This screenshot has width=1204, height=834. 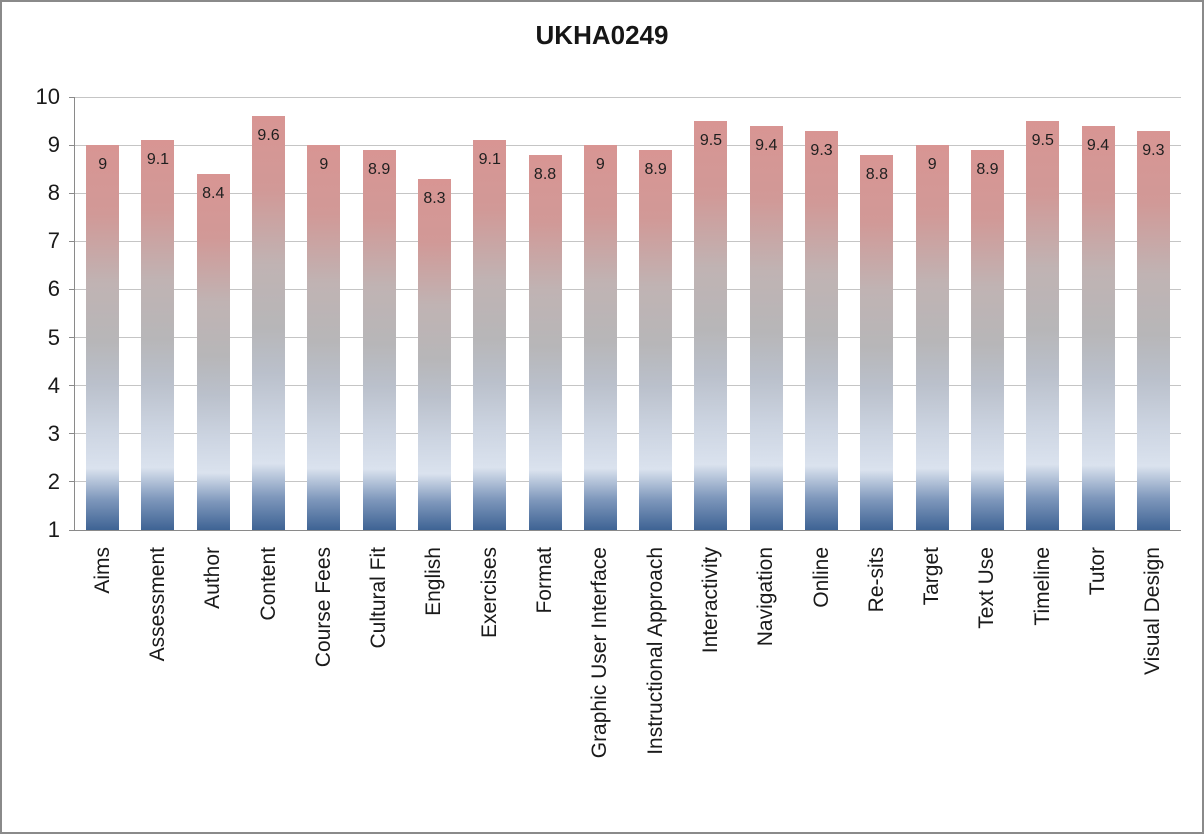 What do you see at coordinates (1042, 586) in the screenshot?
I see `category-label-timeline: Timeline` at bounding box center [1042, 586].